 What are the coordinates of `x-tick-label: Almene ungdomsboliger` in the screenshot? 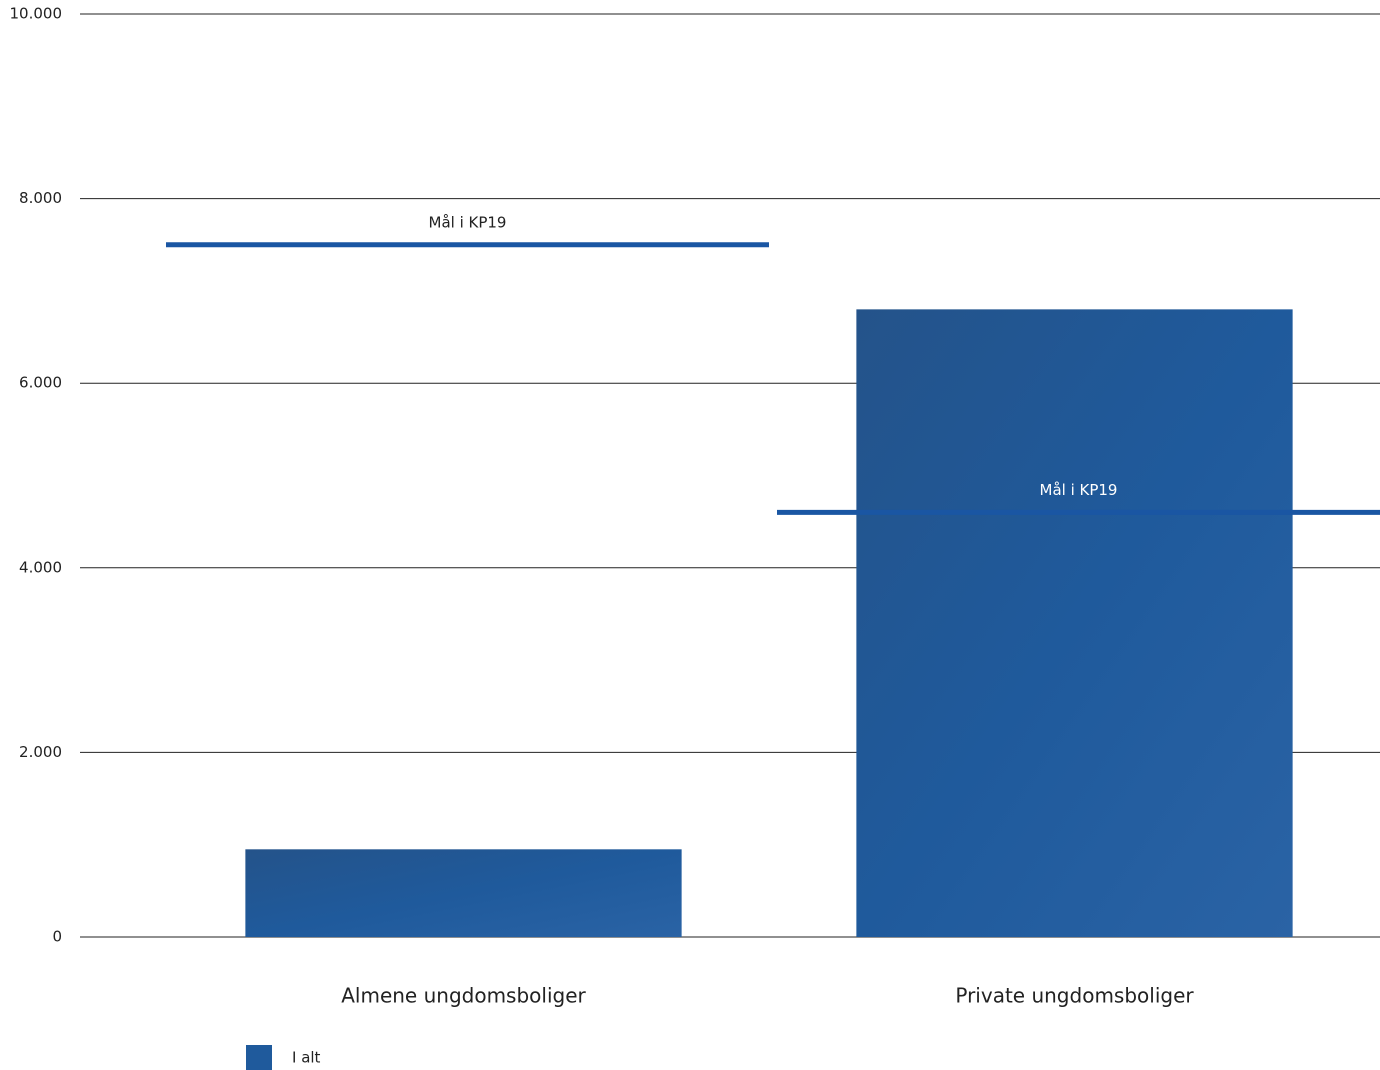 It's located at (463, 996).